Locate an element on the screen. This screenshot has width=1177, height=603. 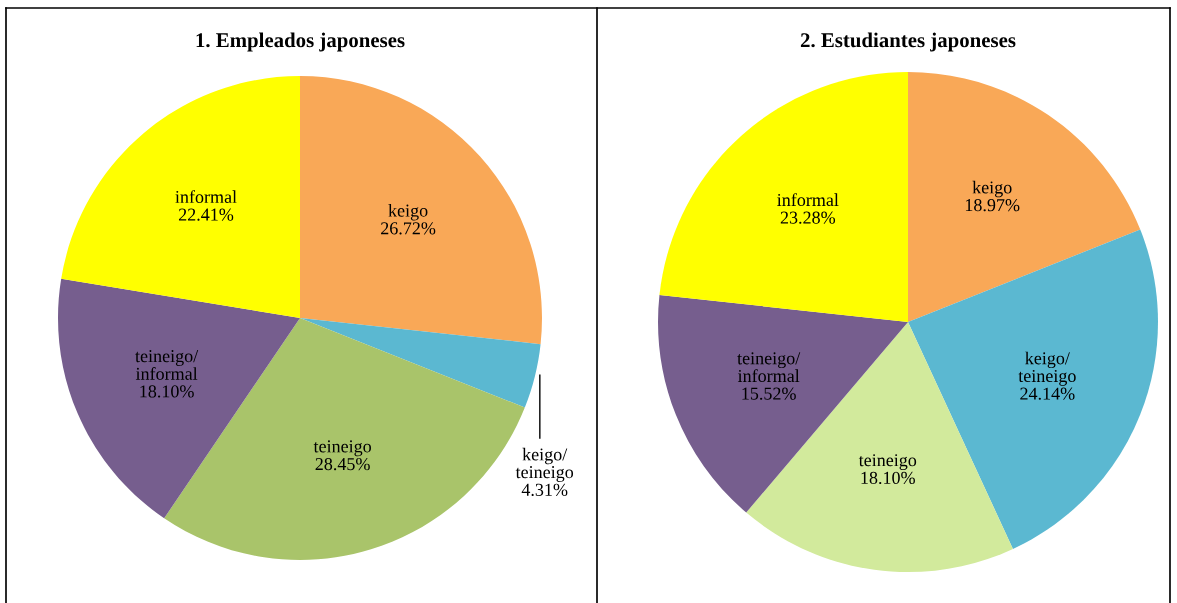
data-label: 24.14% is located at coordinates (1047, 393).